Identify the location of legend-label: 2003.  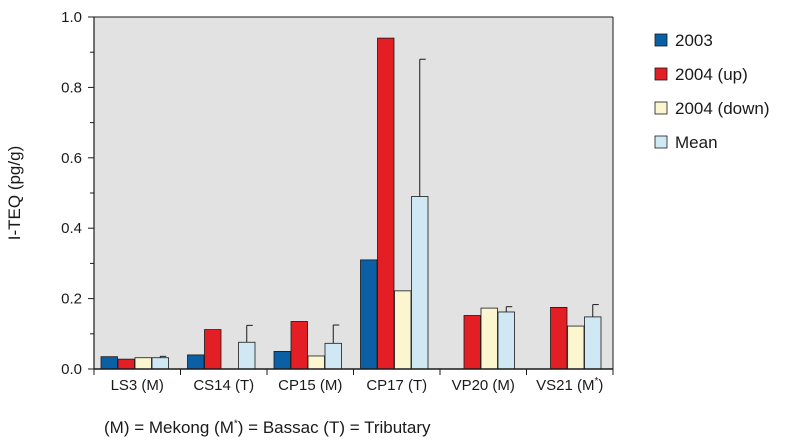
(694, 40).